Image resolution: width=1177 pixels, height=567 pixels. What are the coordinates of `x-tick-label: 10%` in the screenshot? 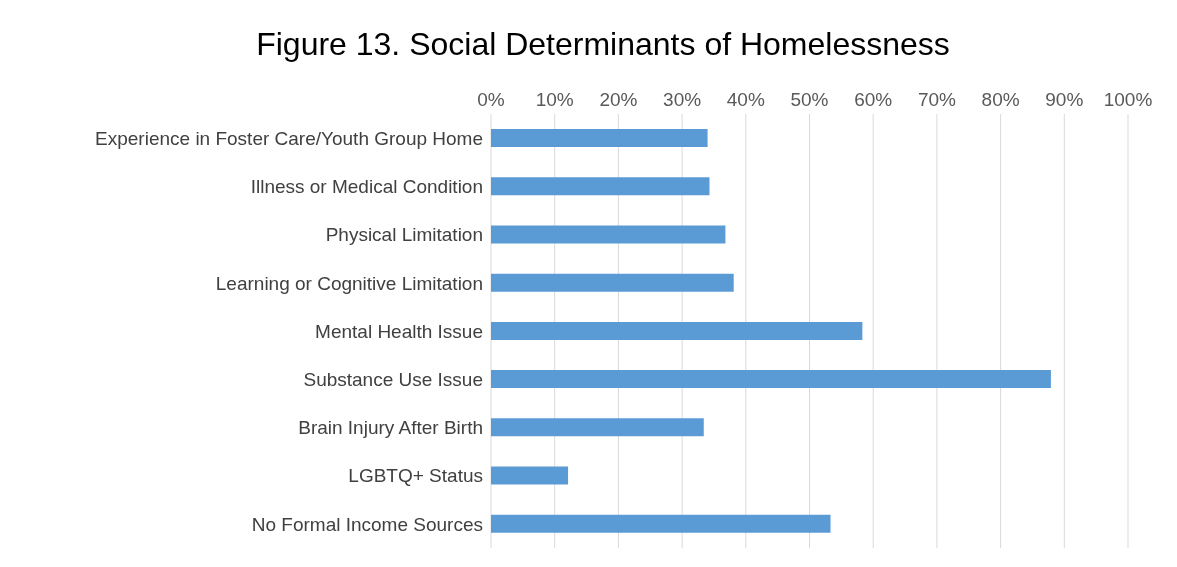 It's located at (554, 99).